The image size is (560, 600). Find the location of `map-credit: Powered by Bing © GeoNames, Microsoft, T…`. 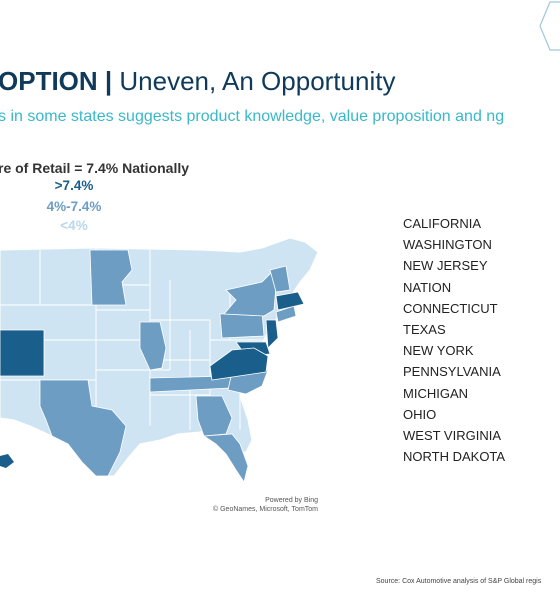

map-credit: Powered by Bing © GeoNames, Microsoft, T… is located at coordinates (258, 505).